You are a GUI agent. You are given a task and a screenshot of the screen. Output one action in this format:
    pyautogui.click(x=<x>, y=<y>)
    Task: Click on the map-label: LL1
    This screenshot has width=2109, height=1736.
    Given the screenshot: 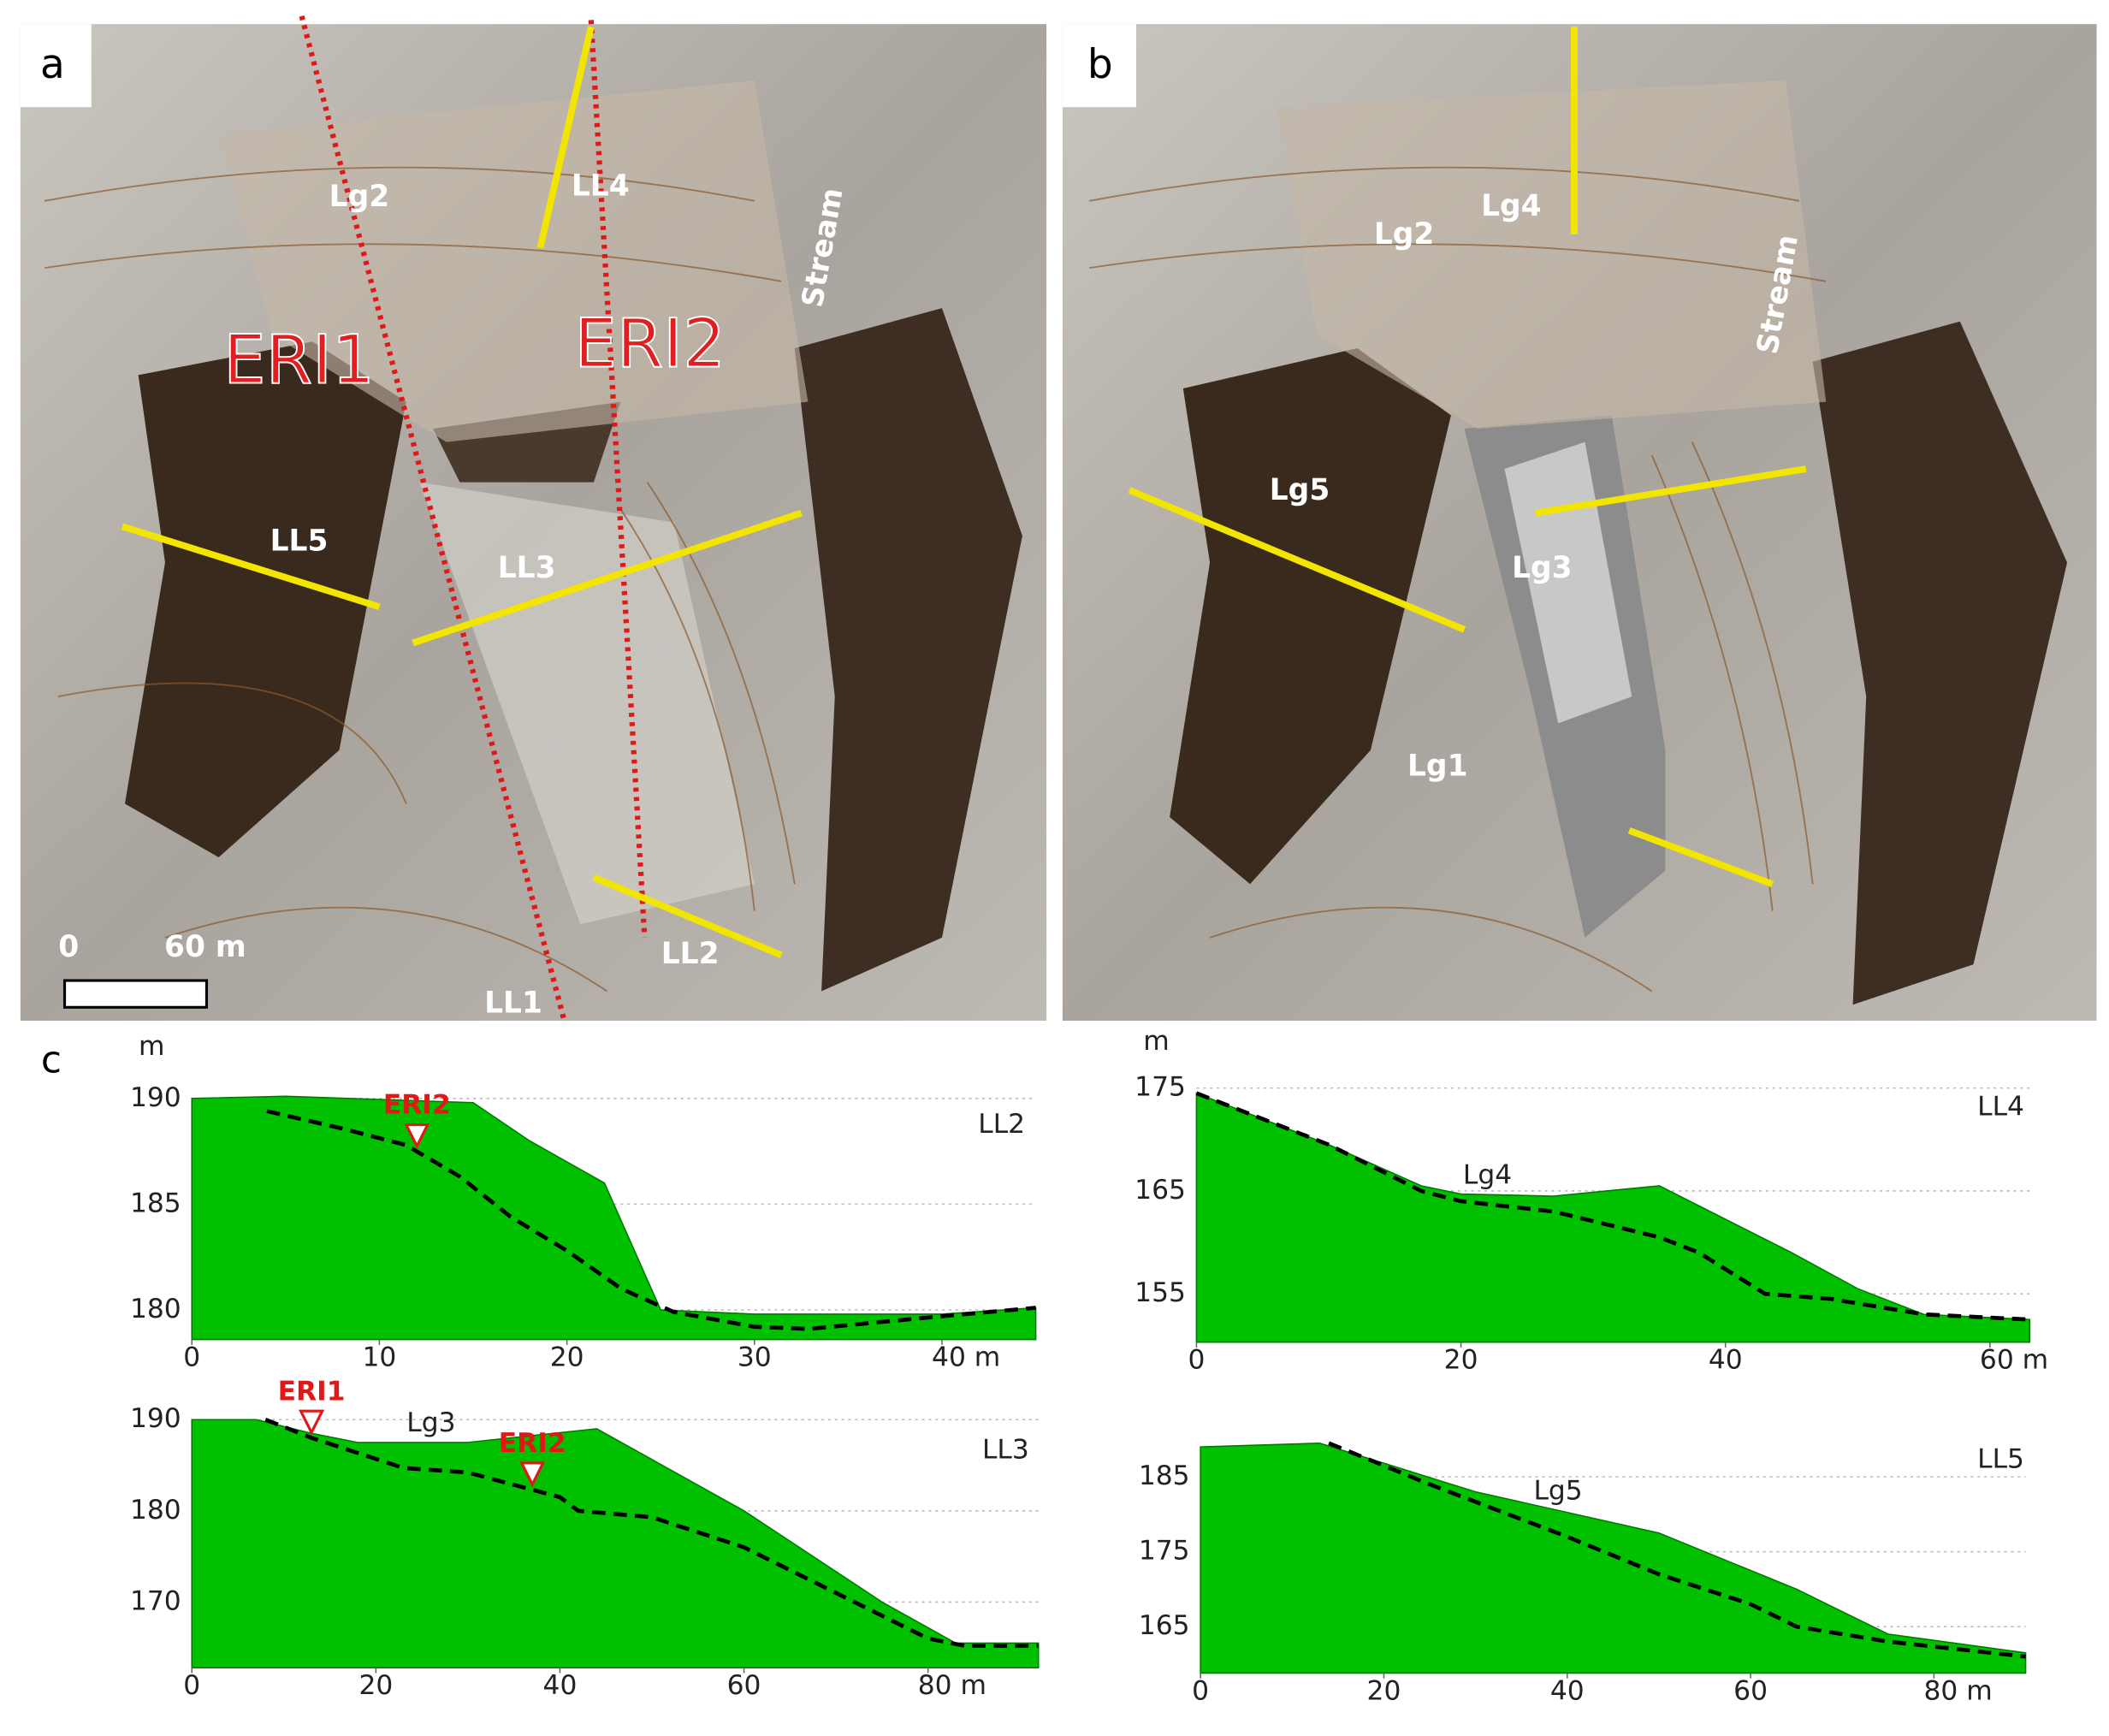 What is the action you would take?
    pyautogui.click(x=513, y=1004)
    